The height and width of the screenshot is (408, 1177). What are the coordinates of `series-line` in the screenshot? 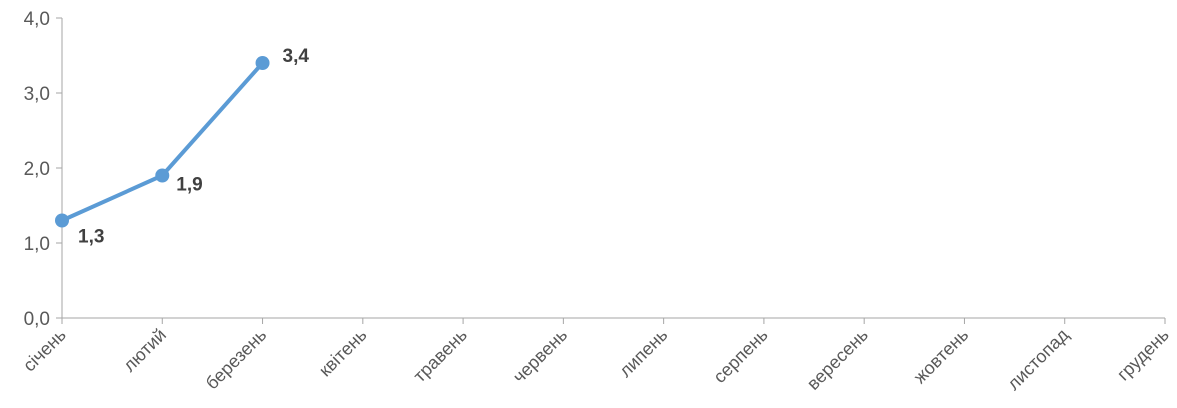 It's located at (162, 142).